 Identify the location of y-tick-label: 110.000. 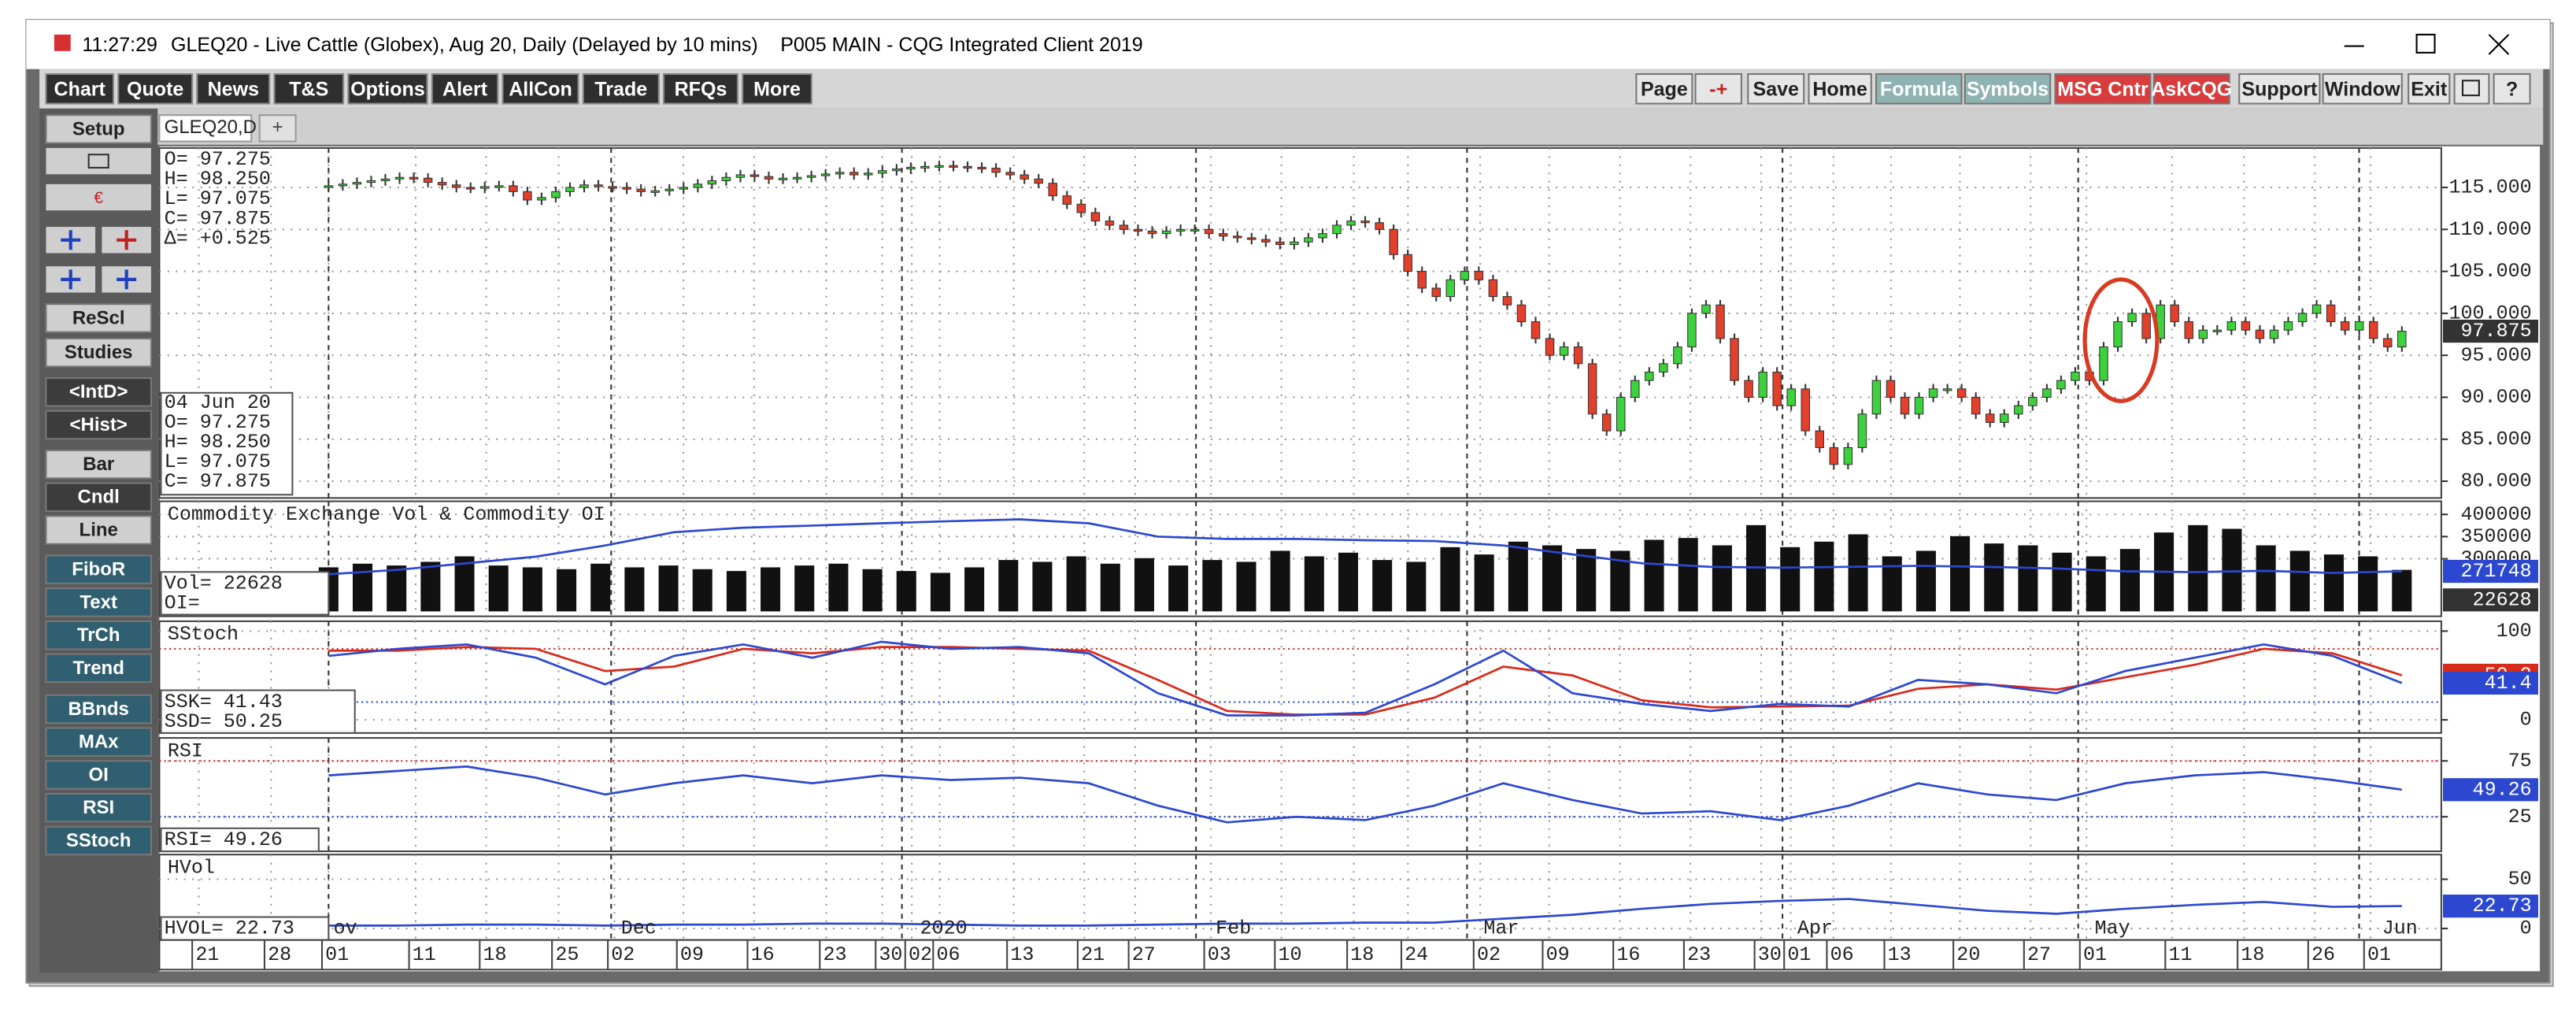
(2490, 229).